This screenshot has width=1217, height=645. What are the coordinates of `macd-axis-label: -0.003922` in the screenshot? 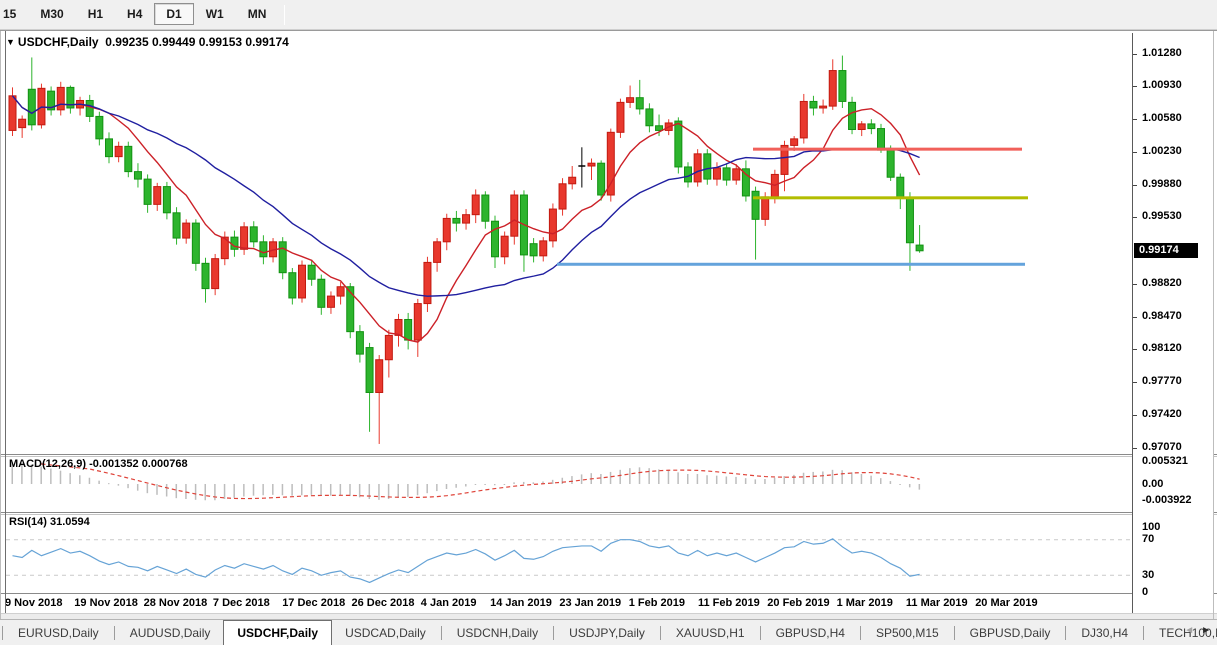 It's located at (1167, 499).